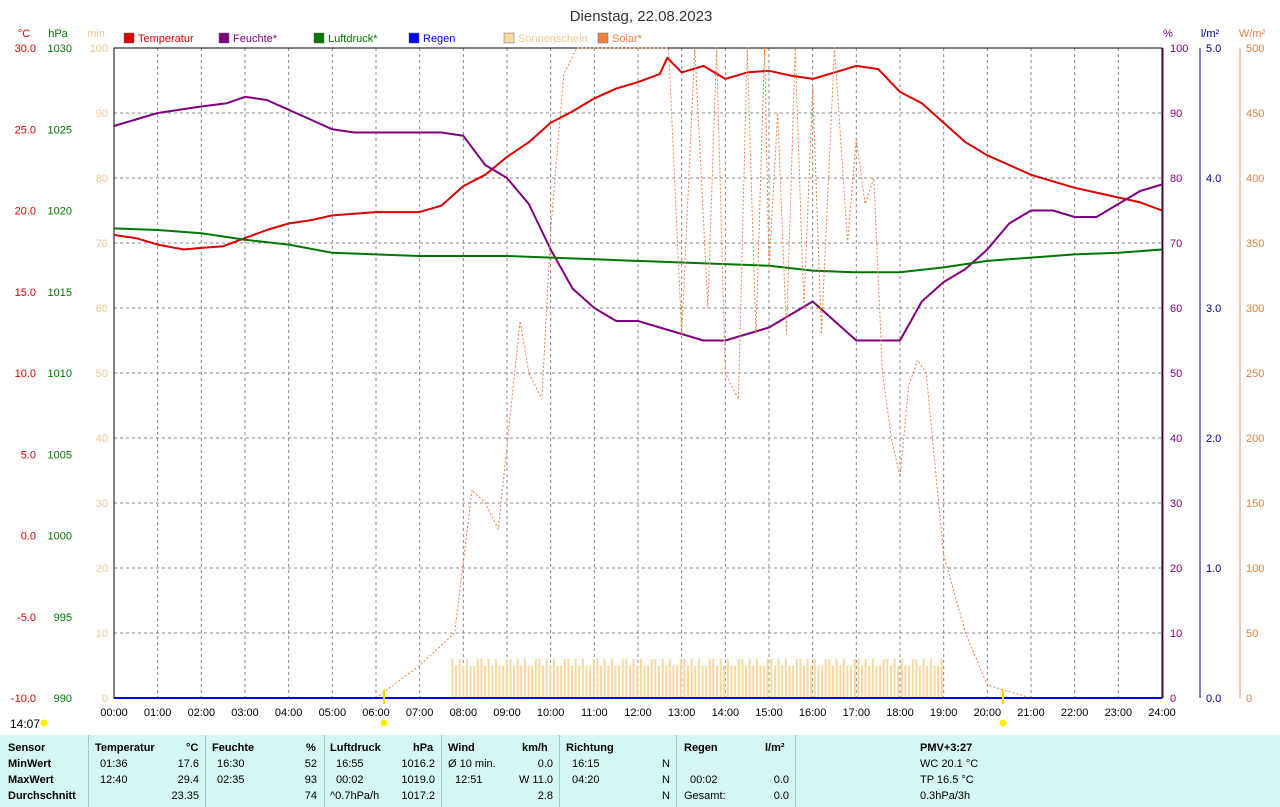 Image resolution: width=1280 pixels, height=807 pixels. Describe the element at coordinates (1255, 114) in the screenshot. I see `solar-tick-label: 450` at that location.